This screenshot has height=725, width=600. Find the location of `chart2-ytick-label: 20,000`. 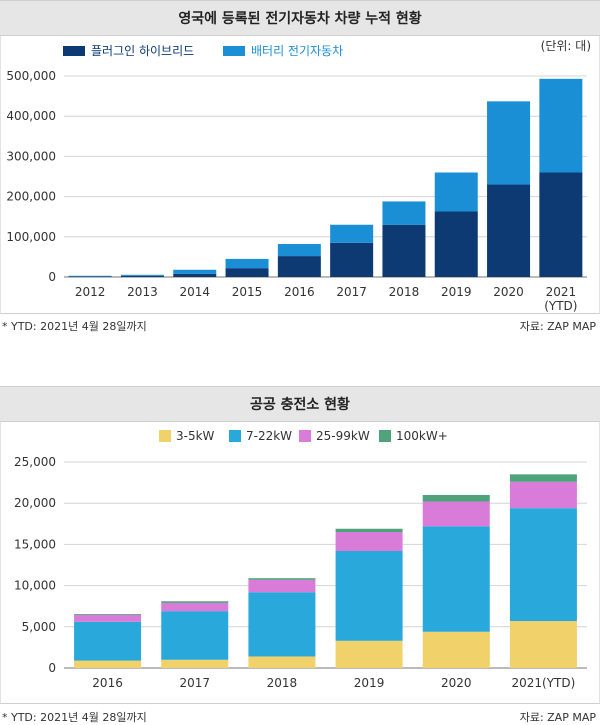

chart2-ytick-label: 20,000 is located at coordinates (35, 503).